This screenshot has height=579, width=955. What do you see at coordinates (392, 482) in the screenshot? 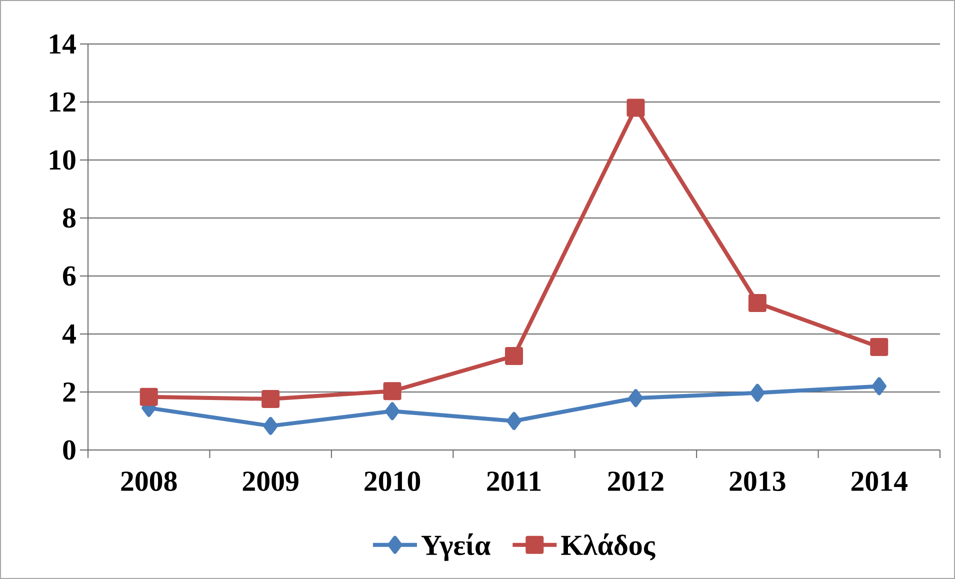
I see `x-tick-label: 2010` at bounding box center [392, 482].